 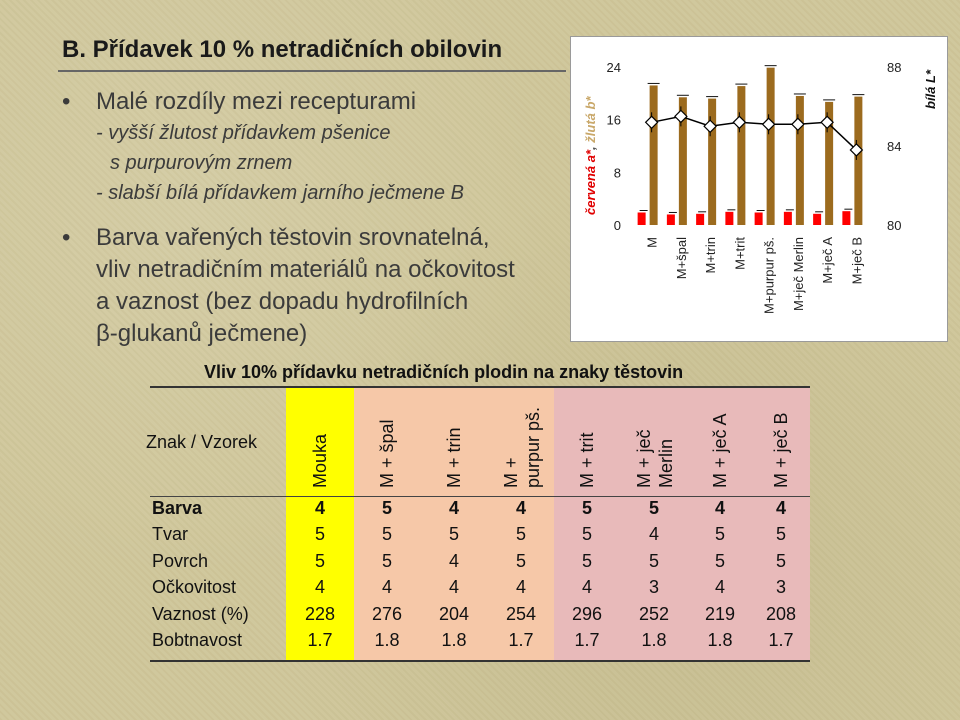 I want to click on table-bottom-rule, so click(x=480, y=661).